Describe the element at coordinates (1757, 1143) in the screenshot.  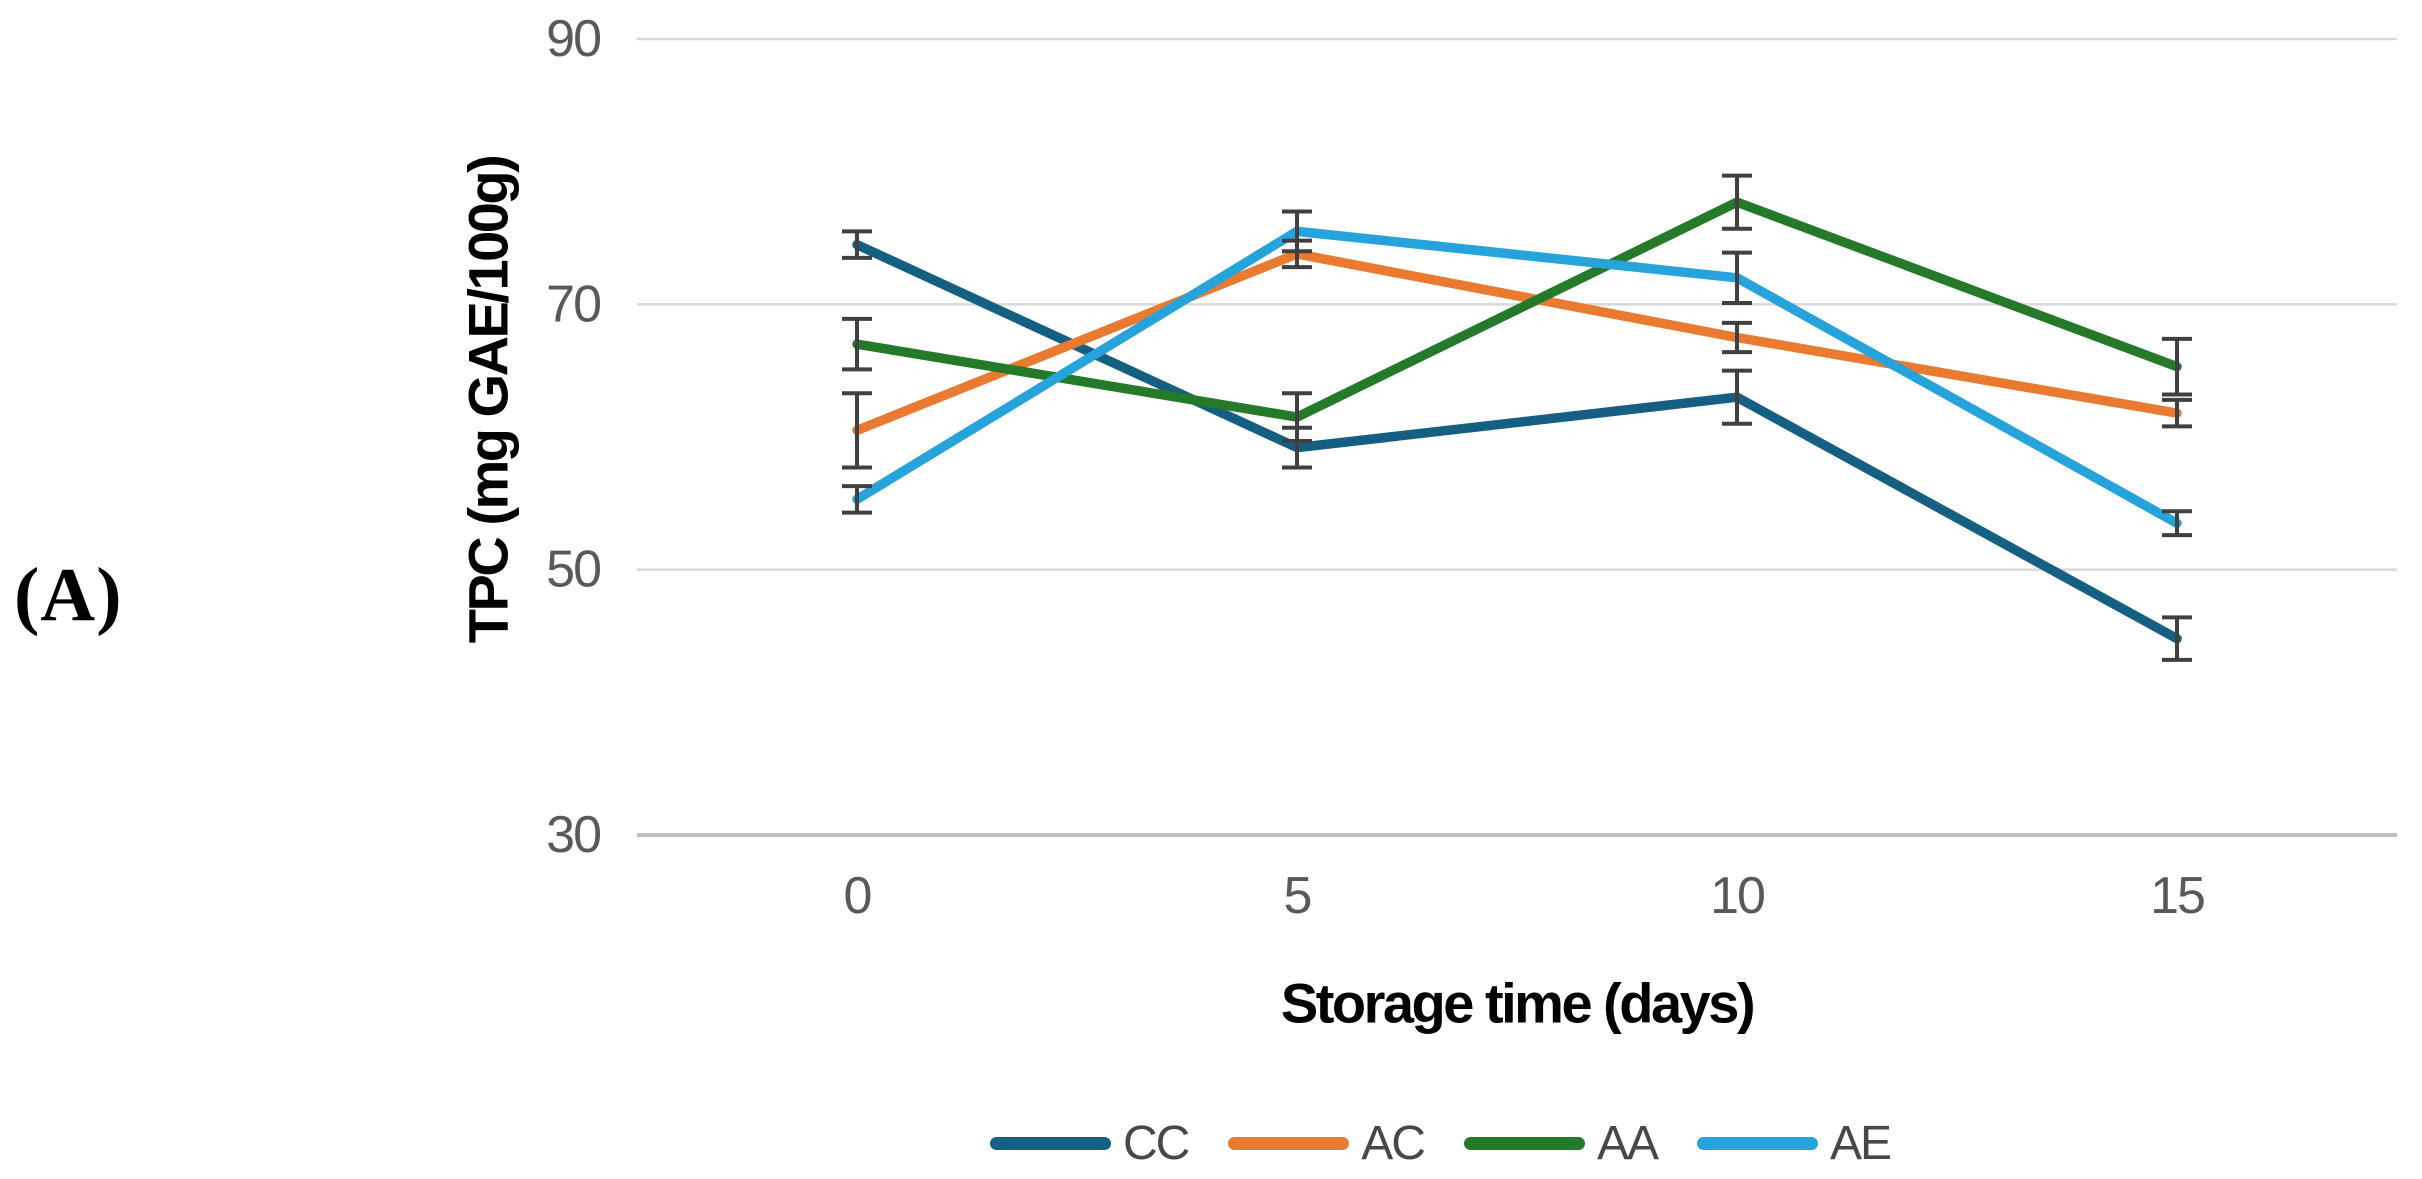
I see `legend-line-swatch-AE` at that location.